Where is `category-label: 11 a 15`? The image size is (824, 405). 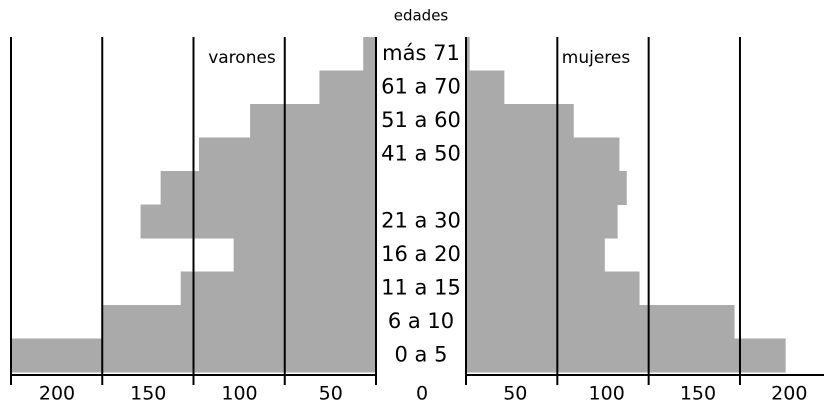 category-label: 11 a 15 is located at coordinates (421, 287).